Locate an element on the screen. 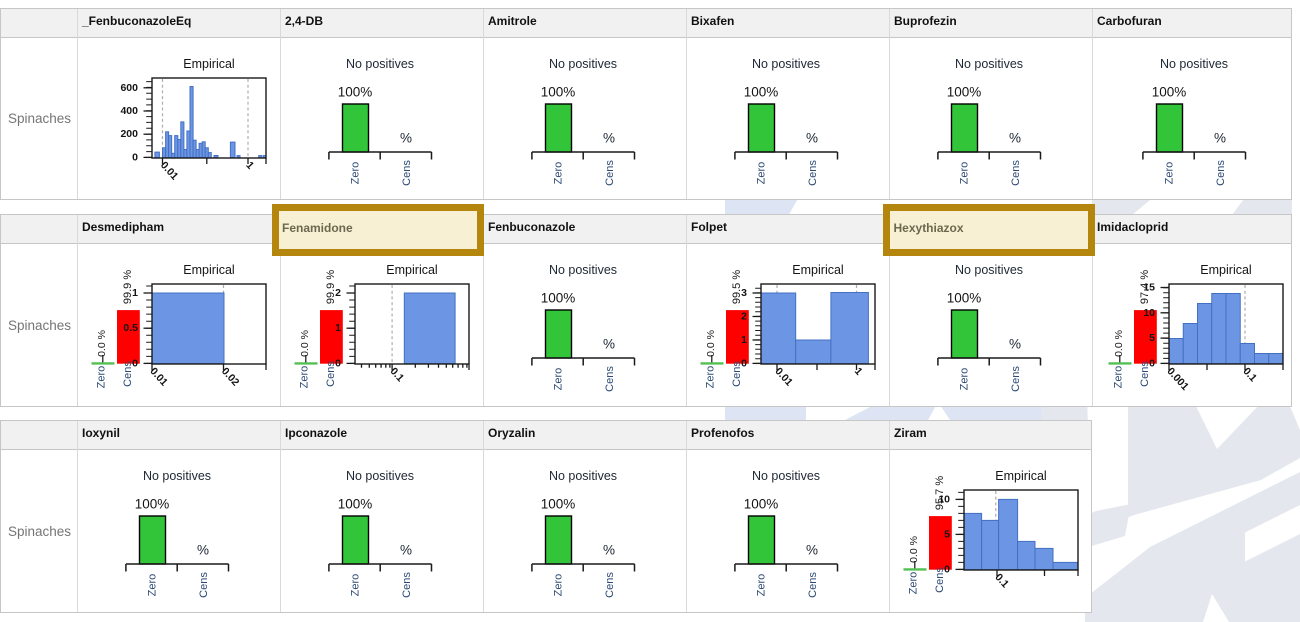 This screenshot has width=1300, height=622. svg-text: 0.02 is located at coordinates (230, 376).